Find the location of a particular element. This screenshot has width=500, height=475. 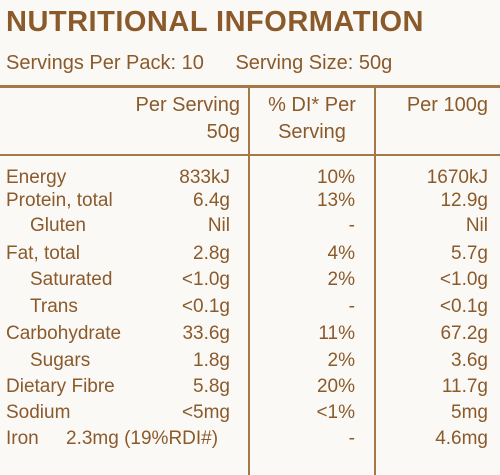

header-di: % DI* Per Serving is located at coordinates (312, 119).